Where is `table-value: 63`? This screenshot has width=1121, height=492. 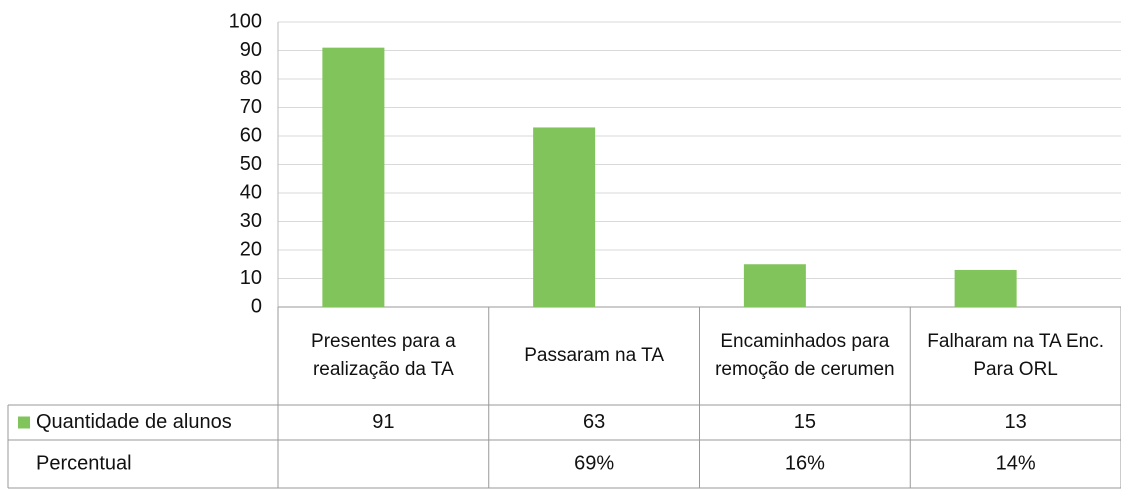
table-value: 63 is located at coordinates (594, 422).